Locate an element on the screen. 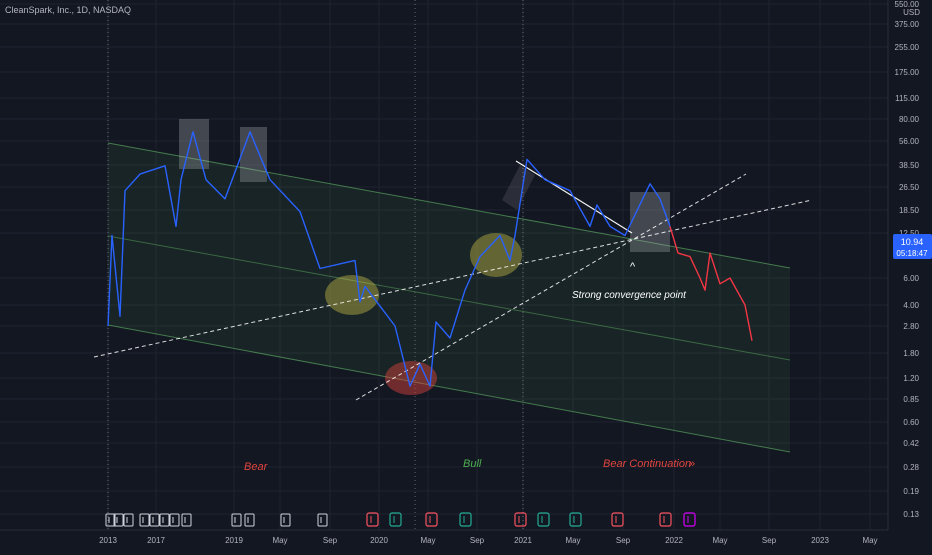  label-convergence: Strong convergence point is located at coordinates (629, 295).